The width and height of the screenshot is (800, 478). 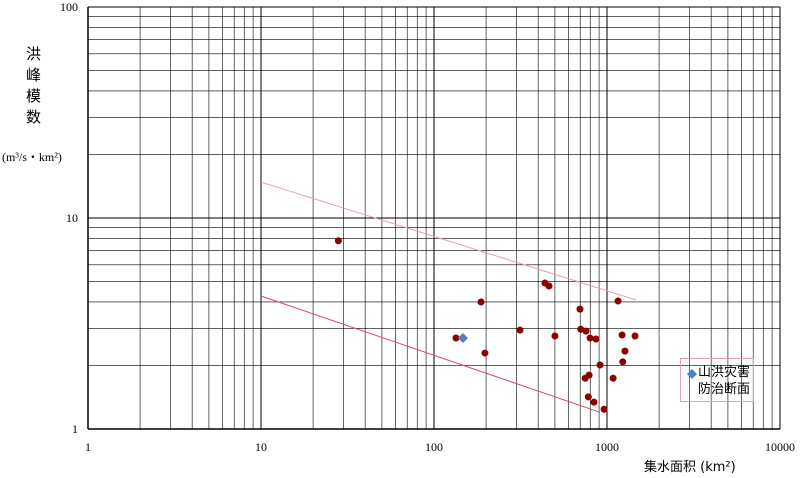 What do you see at coordinates (75, 429) in the screenshot?
I see `y-tick-label: 1` at bounding box center [75, 429].